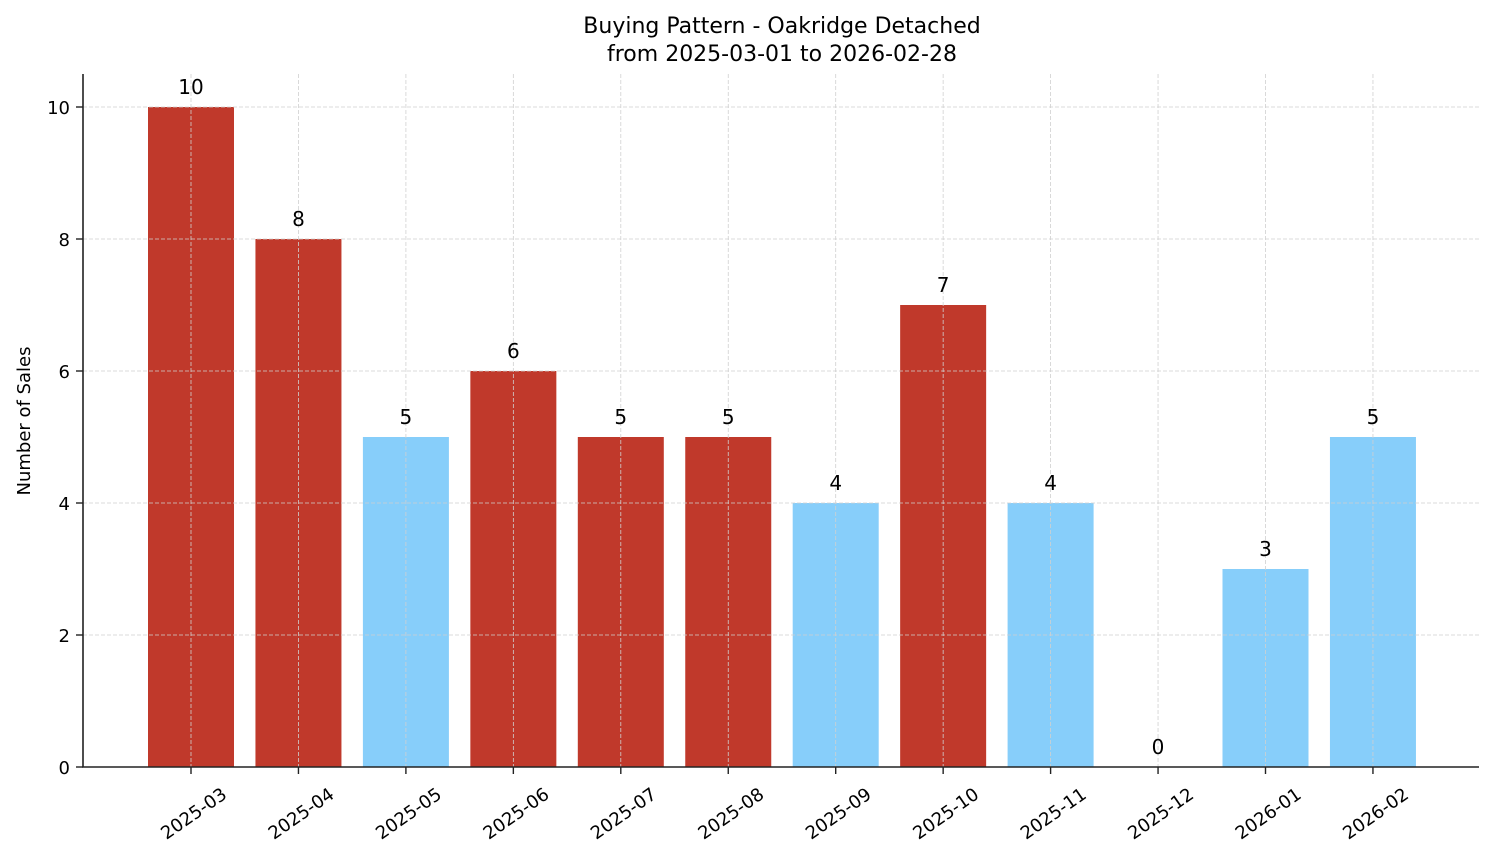  Describe the element at coordinates (1265, 549) in the screenshot. I see `bar-value-label: 3` at that location.